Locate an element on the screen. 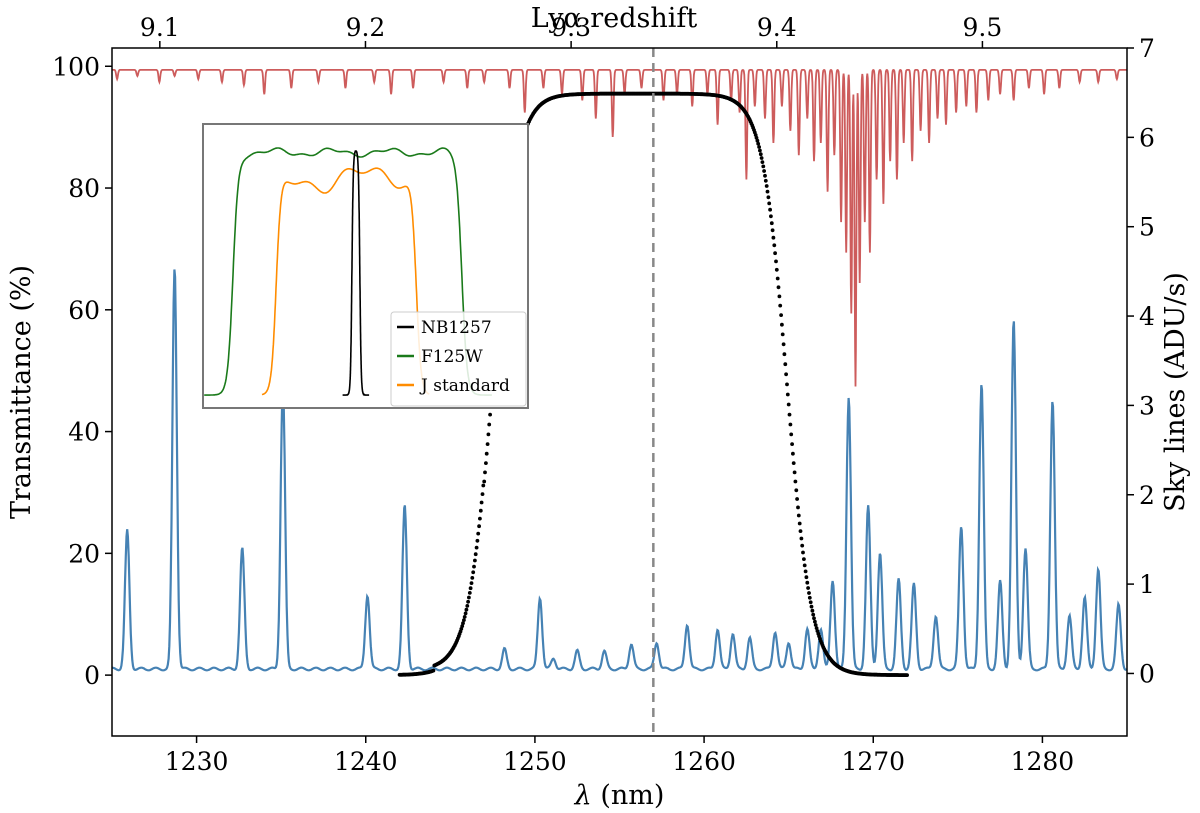 Image resolution: width=1200 pixels, height=813 pixels. x-tick-label: 1270 is located at coordinates (873, 761).